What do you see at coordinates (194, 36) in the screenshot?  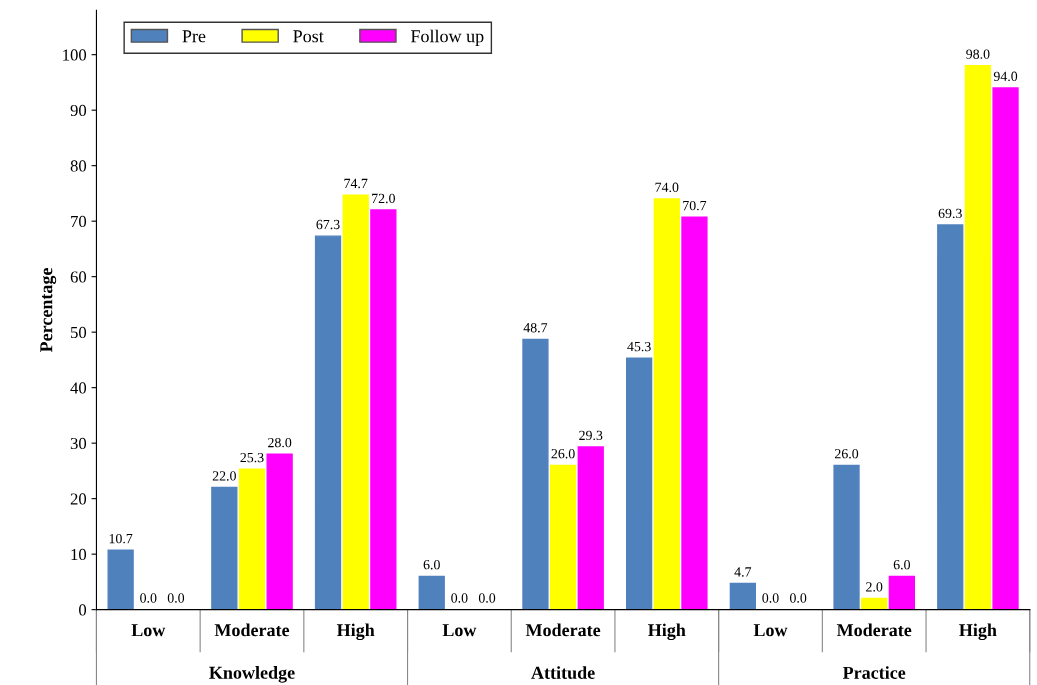 I see `legend-label: Pre` at bounding box center [194, 36].